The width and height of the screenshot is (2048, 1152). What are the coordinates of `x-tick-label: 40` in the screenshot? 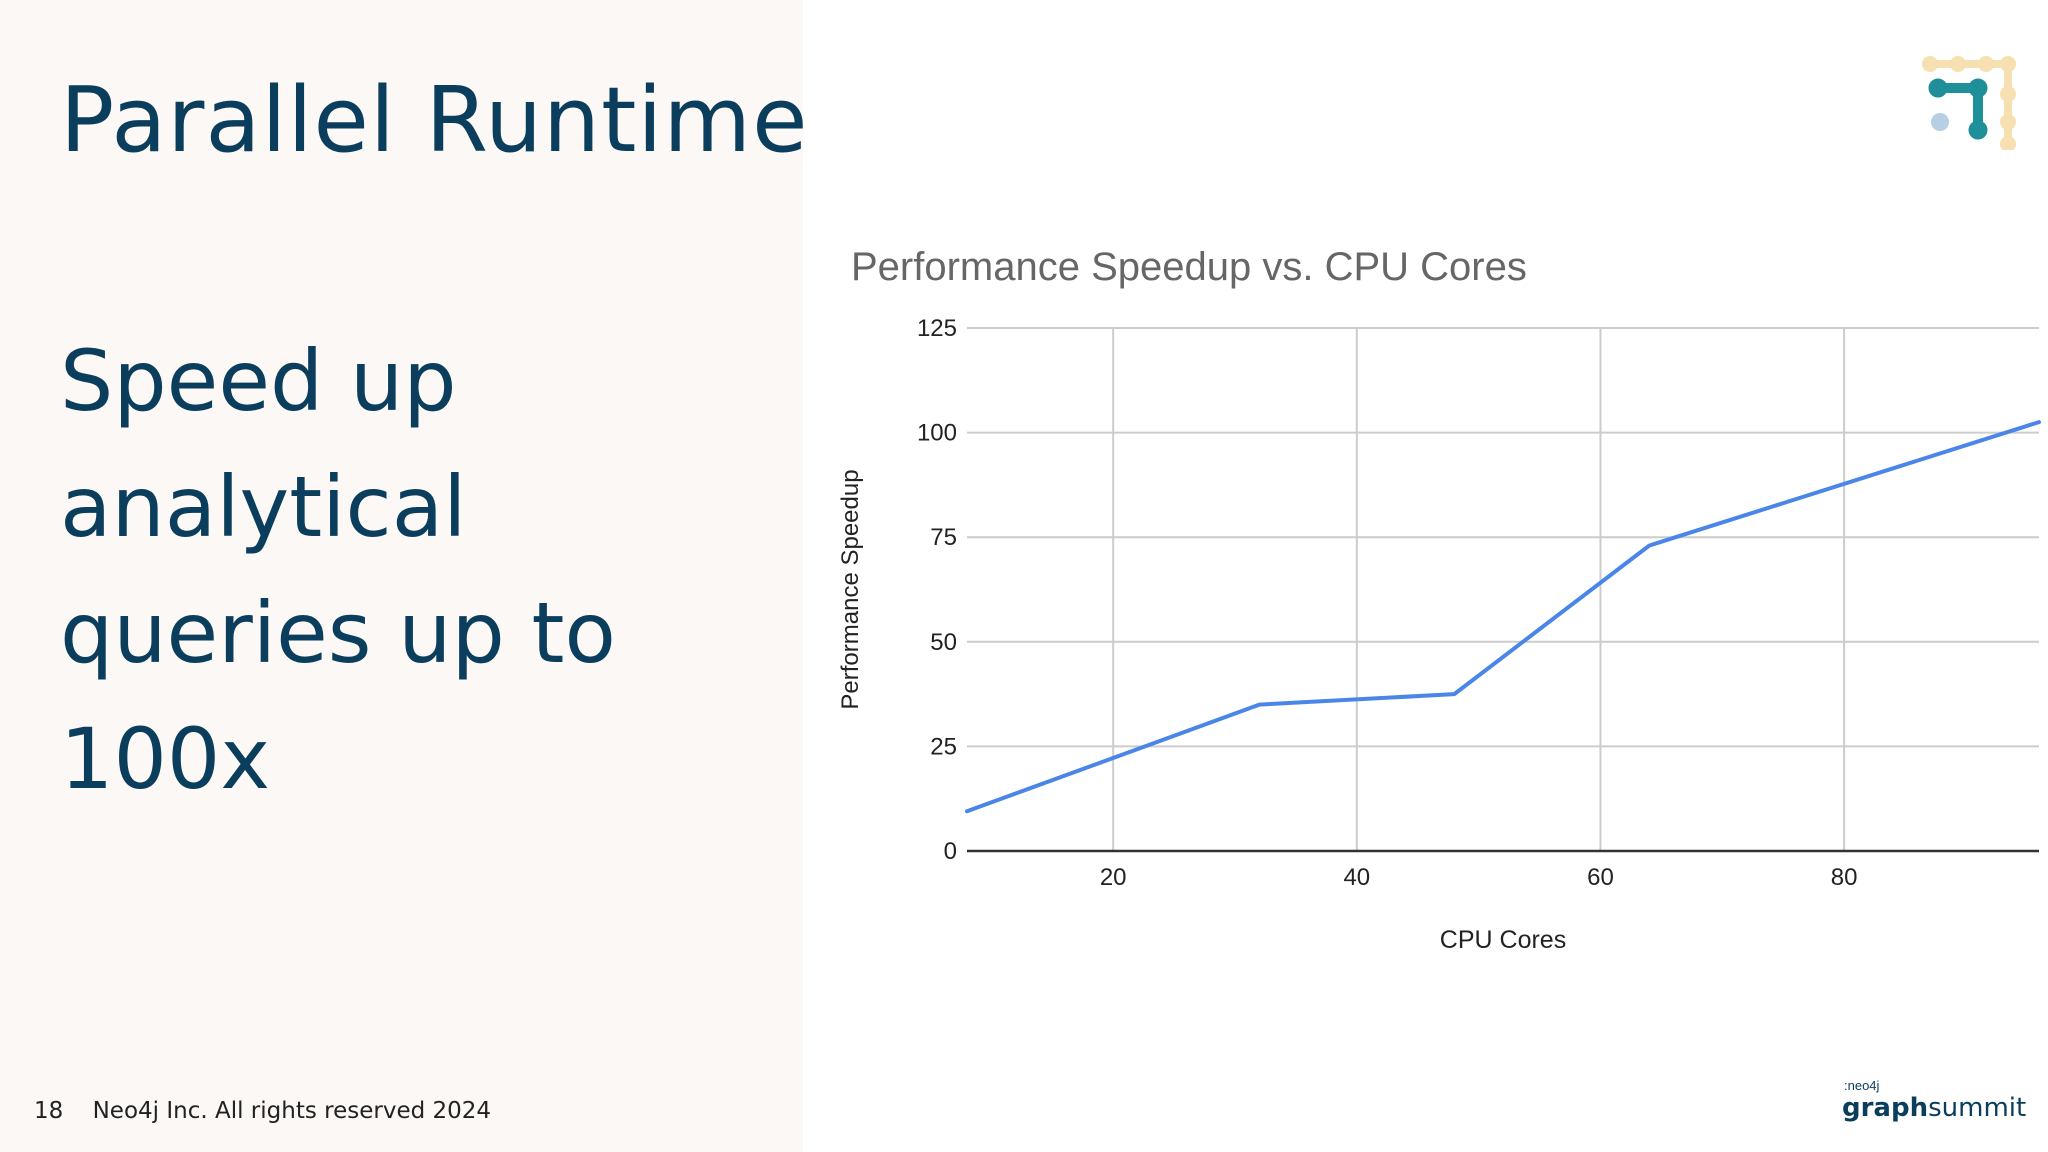 It's located at (1356, 877).